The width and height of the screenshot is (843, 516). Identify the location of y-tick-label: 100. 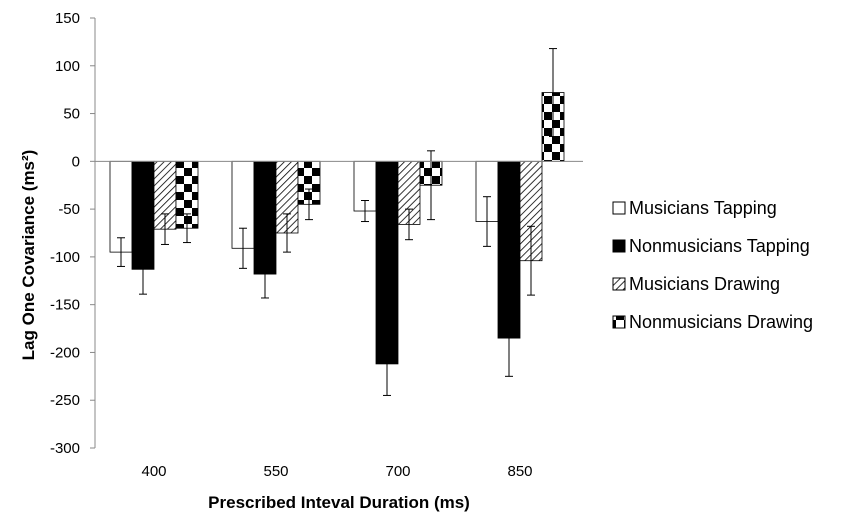
(67, 66).